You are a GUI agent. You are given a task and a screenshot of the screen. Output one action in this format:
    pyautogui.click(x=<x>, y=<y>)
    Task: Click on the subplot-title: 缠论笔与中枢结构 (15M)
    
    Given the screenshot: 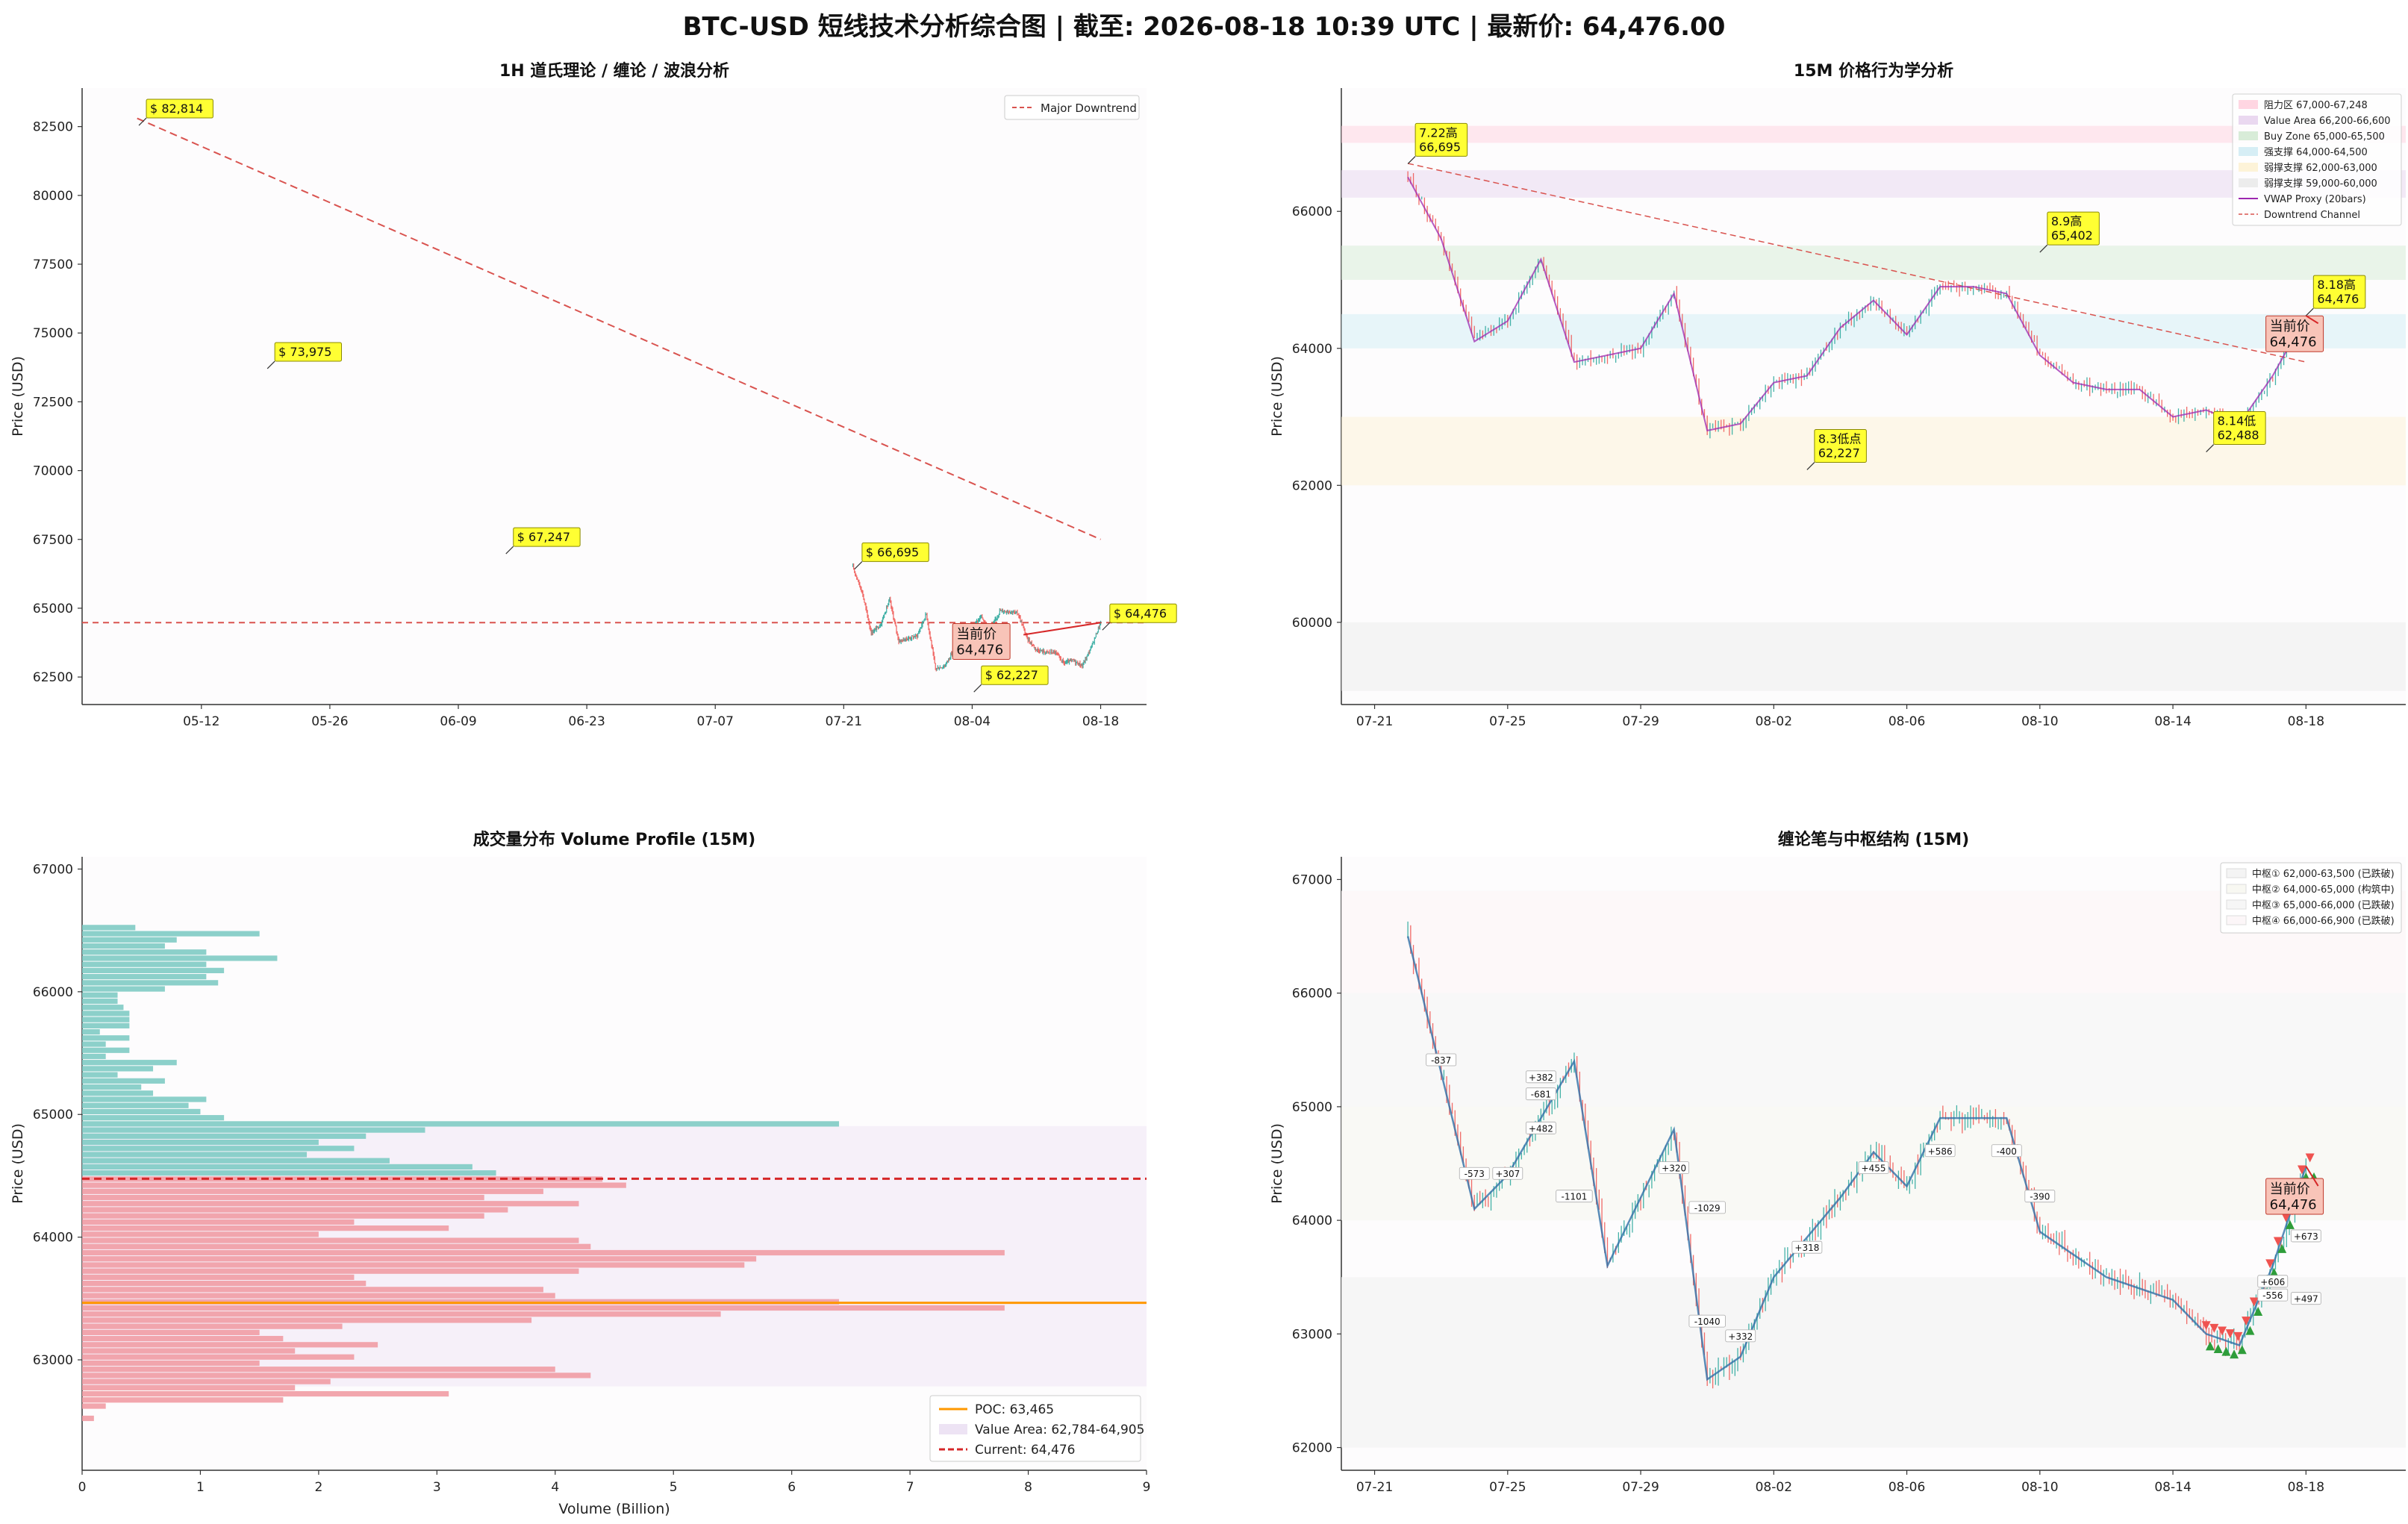 What is the action you would take?
    pyautogui.click(x=1873, y=839)
    